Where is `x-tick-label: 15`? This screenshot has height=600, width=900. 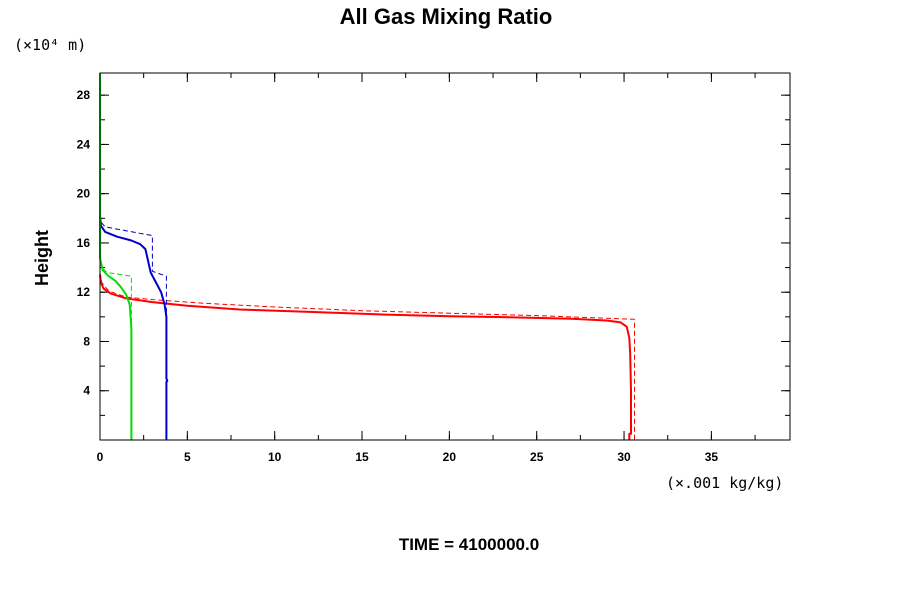 x-tick-label: 15 is located at coordinates (362, 457).